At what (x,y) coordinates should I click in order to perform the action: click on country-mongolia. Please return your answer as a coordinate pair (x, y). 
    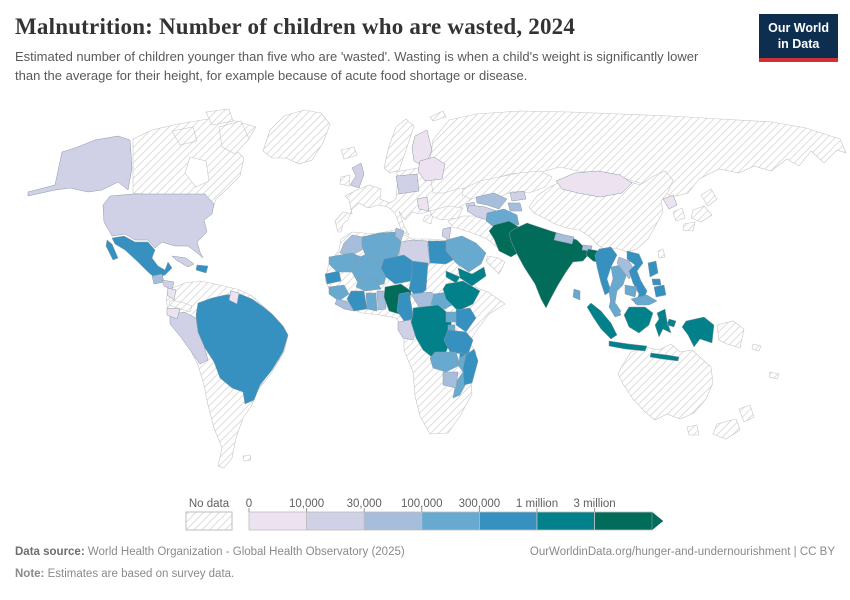
    Looking at the image, I should click on (594, 184).